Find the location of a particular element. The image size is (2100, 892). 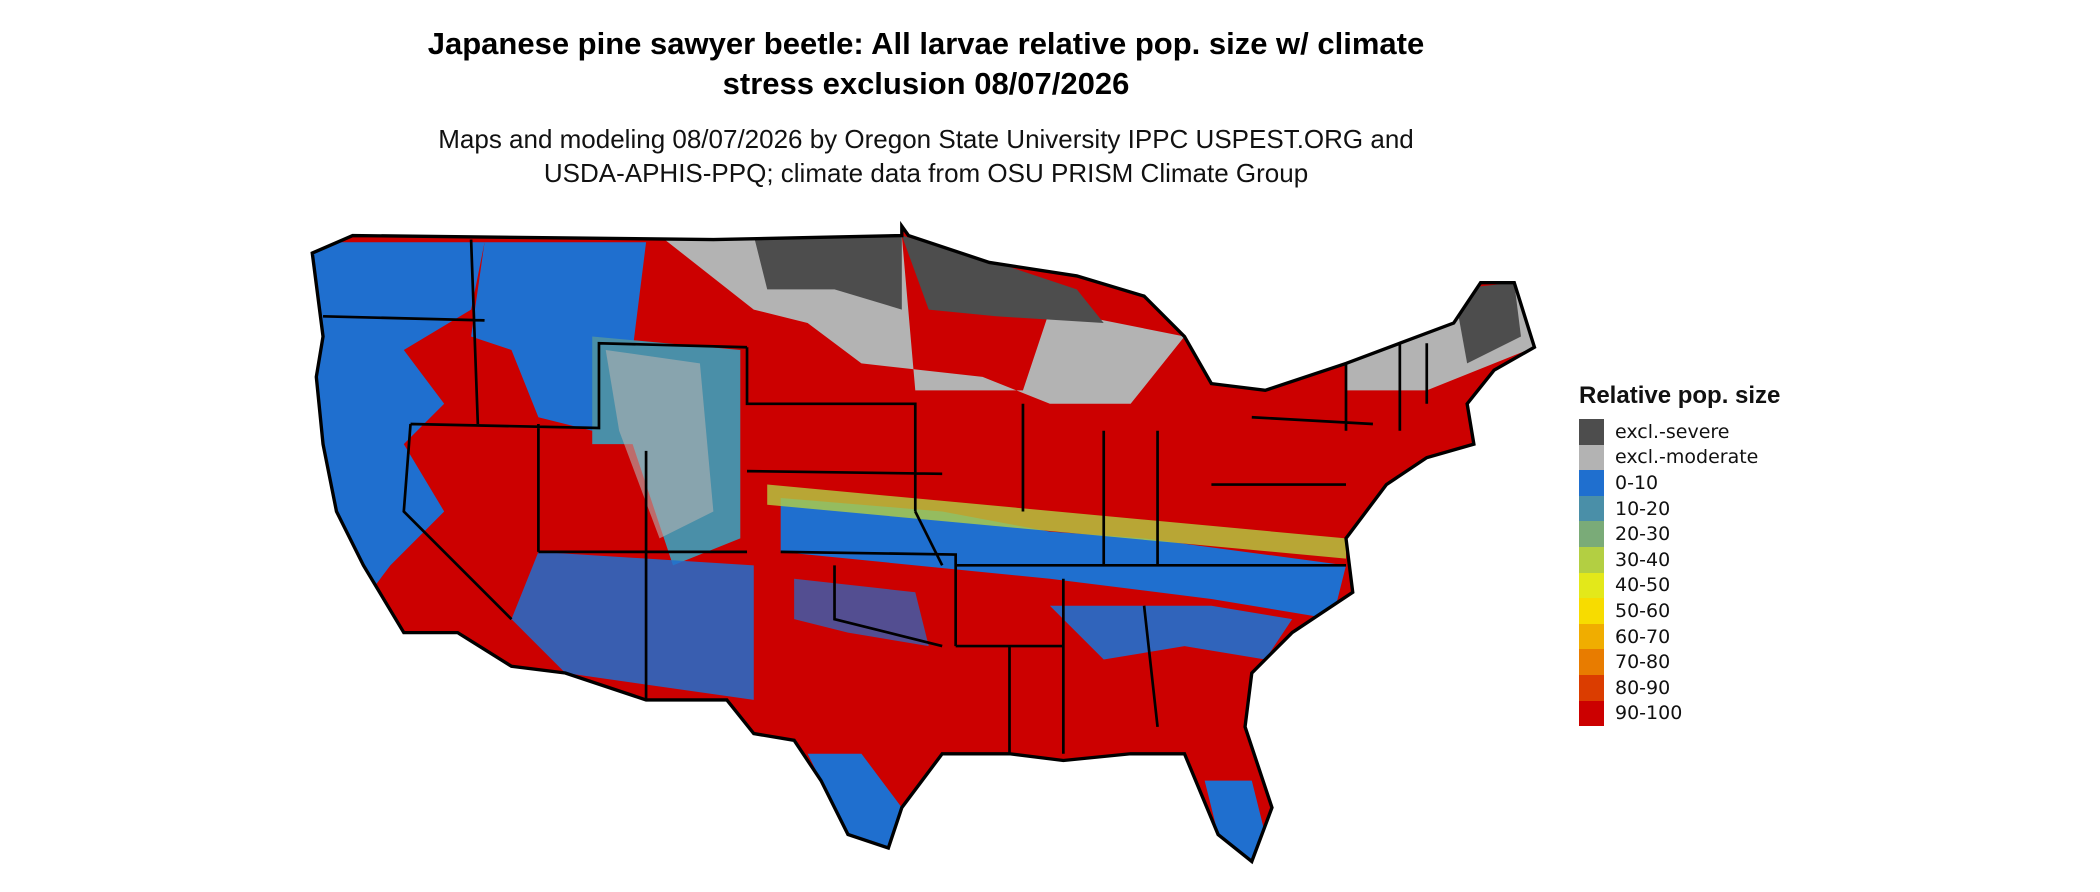

legend-item: excl.-severe is located at coordinates (1668, 432).